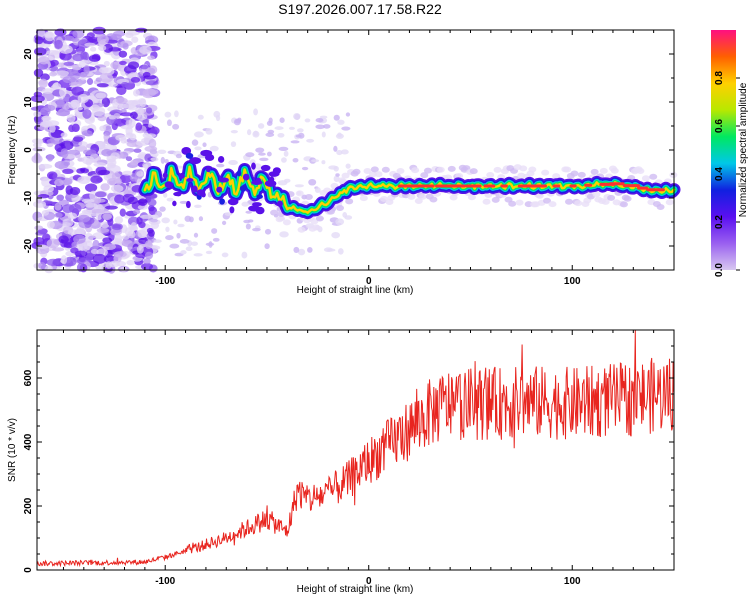 Image resolution: width=750 pixels, height=600 pixels. I want to click on colorbar-tick-label: 0.2, so click(719, 222).